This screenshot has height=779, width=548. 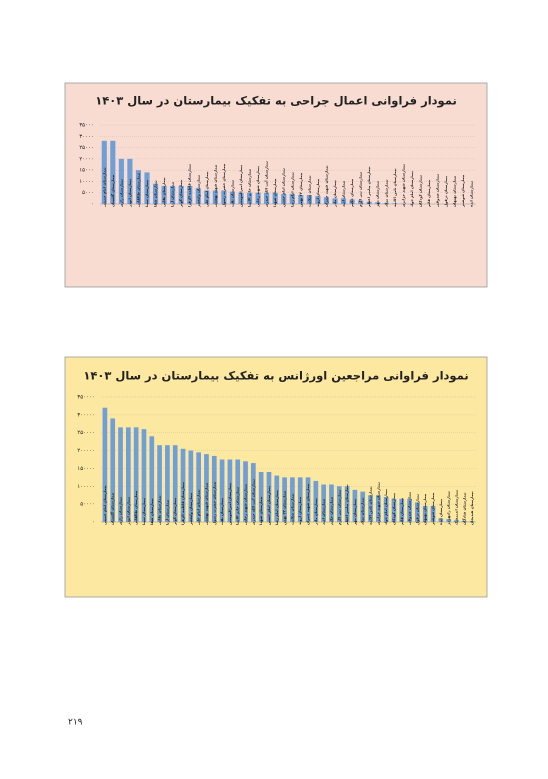 I want to click on x-tick-label: بیمارستان رامهرمز, so click(x=449, y=508).